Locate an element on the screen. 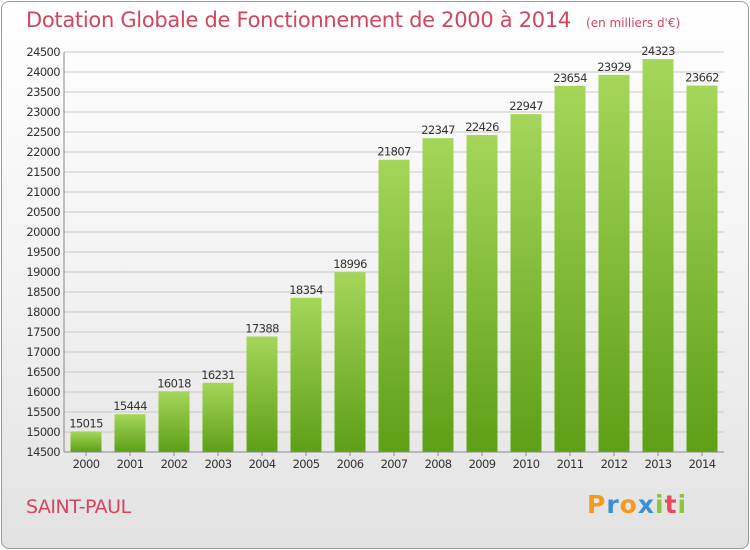 This screenshot has width=750, height=550. y-tick-label: 14500 is located at coordinates (43, 452).